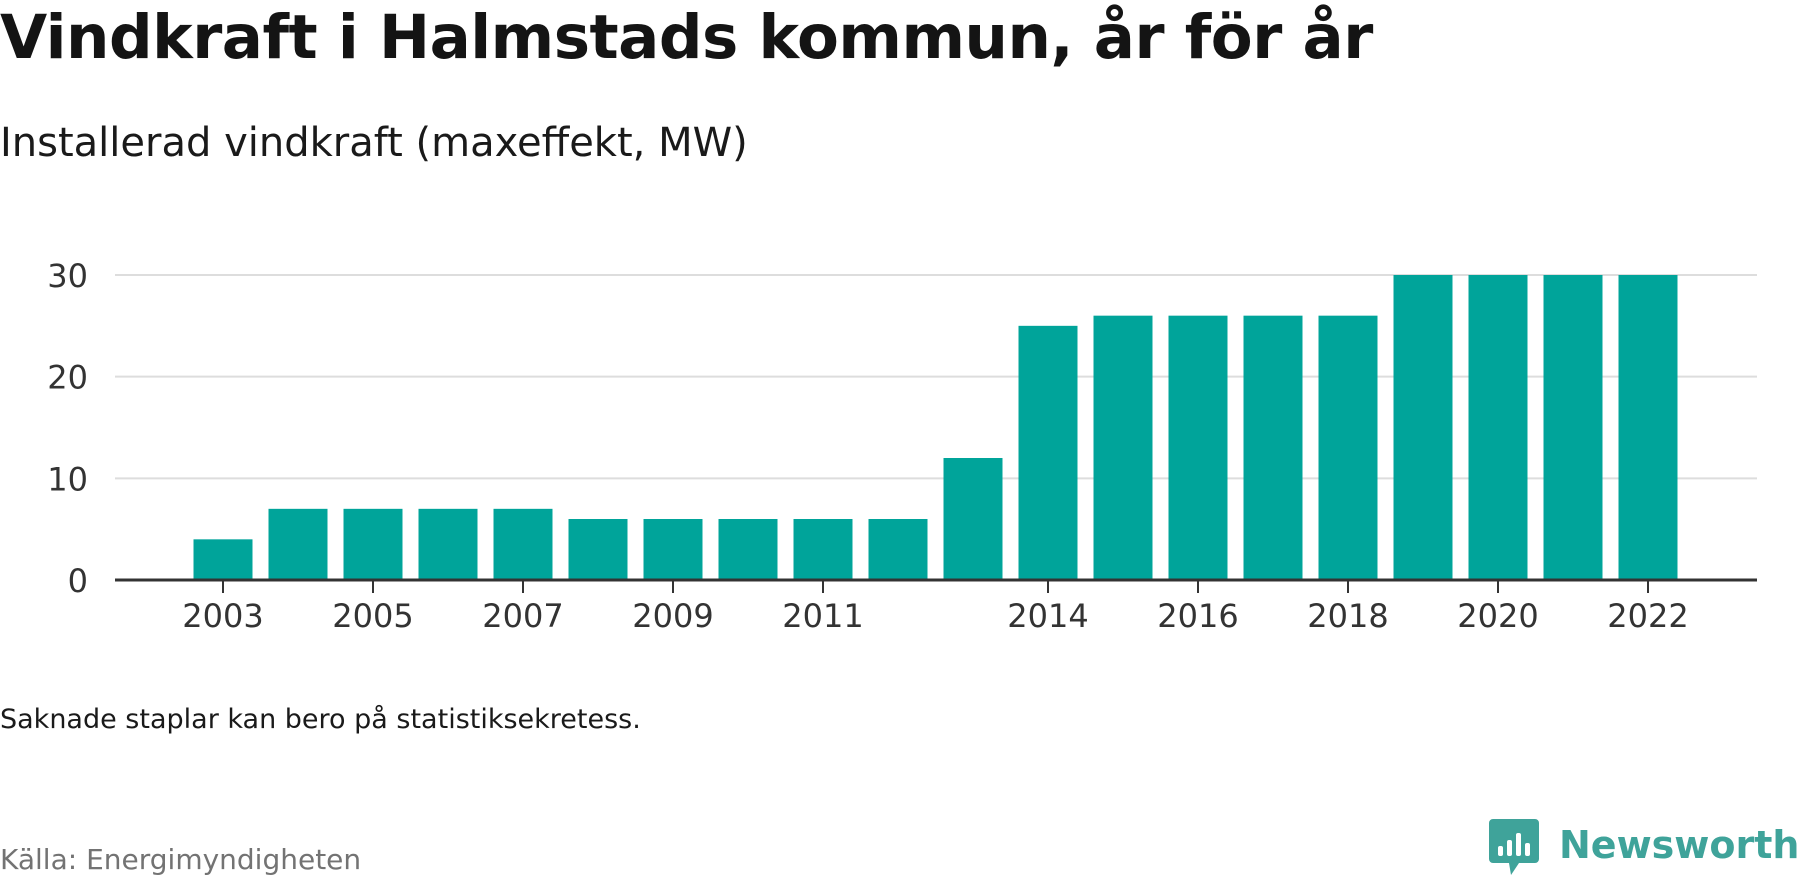  I want to click on y-tick-label: 0, so click(78, 581).